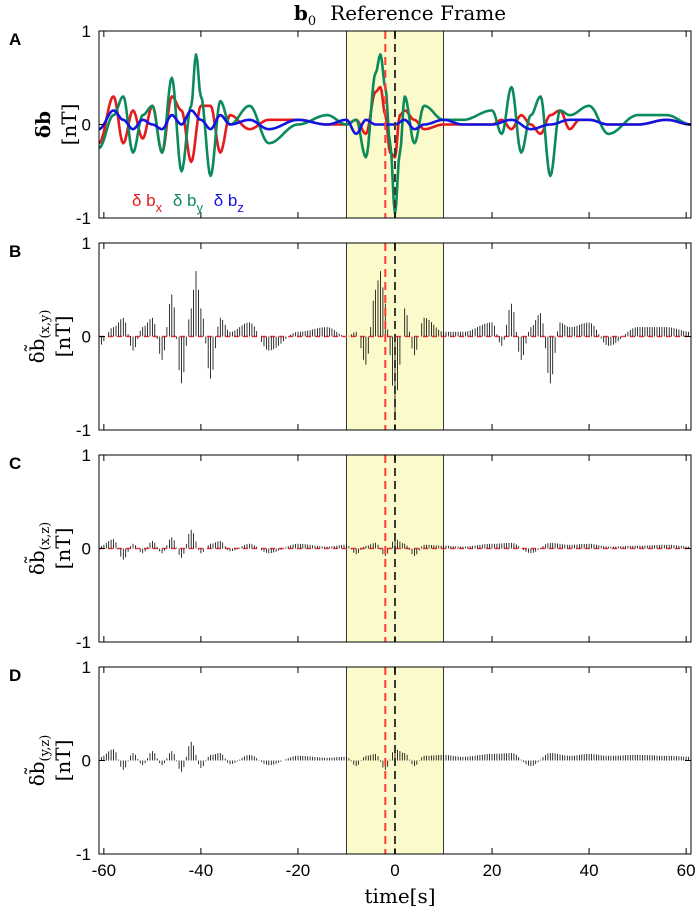 The image size is (699, 913). What do you see at coordinates (45, 748) in the screenshot?
I see `y-label-subscript: (y,z)` at bounding box center [45, 748].